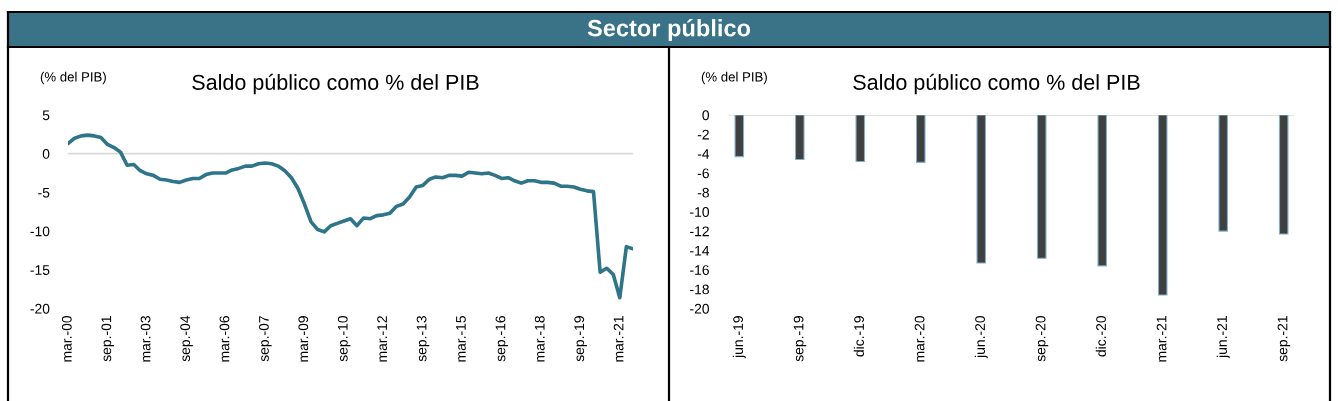  Describe the element at coordinates (1284, 339) in the screenshot. I see `x-tick-label: sep.-21` at that location.